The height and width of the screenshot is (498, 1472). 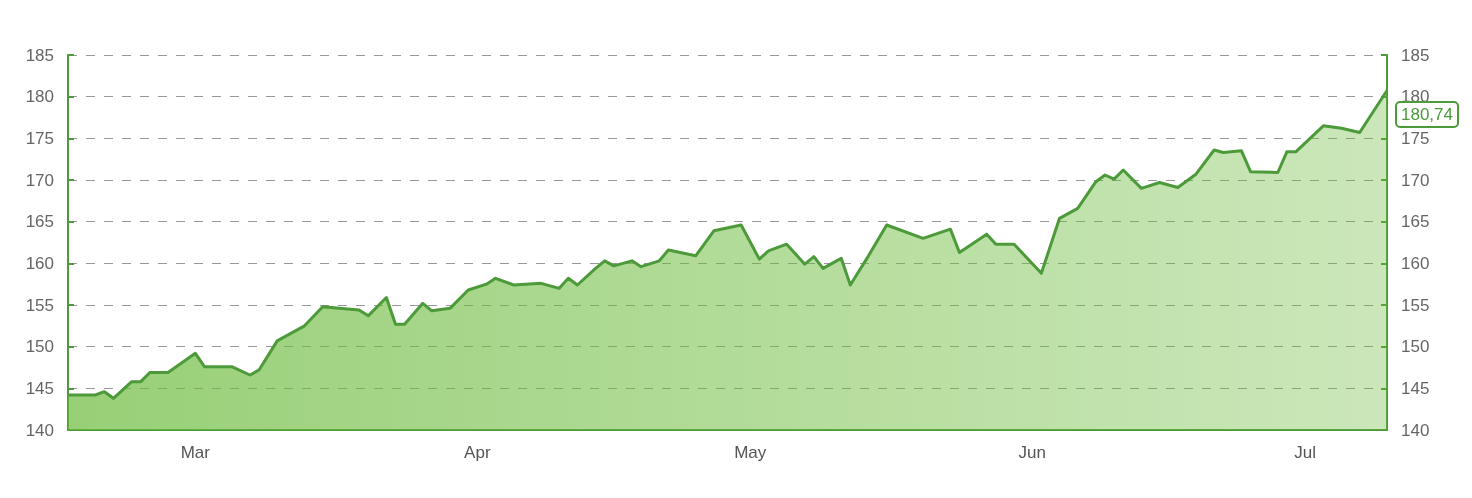 I want to click on y-tick-label: 180, so click(x=39, y=97).